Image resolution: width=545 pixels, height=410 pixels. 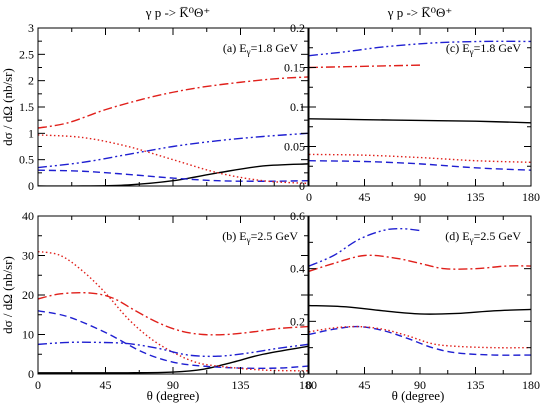 What do you see at coordinates (7, 295) in the screenshot?
I see `y-axis-label-bottom: dσ / dΩ (nb/sr)` at bounding box center [7, 295].